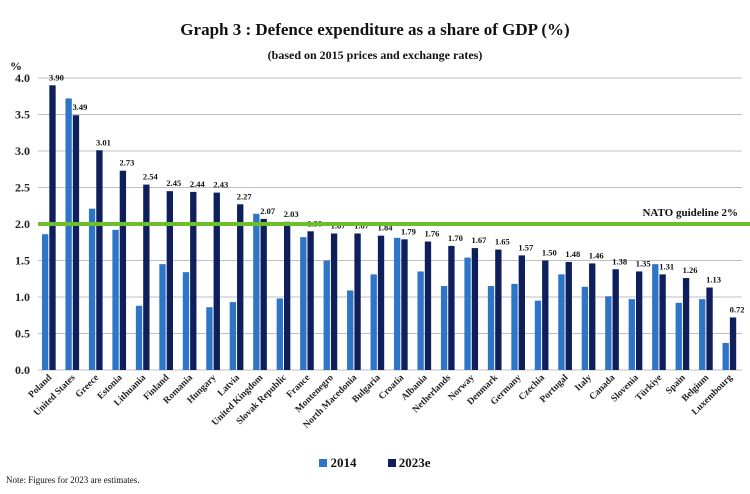  I want to click on data-label-2023e: 3.01, so click(103, 142).